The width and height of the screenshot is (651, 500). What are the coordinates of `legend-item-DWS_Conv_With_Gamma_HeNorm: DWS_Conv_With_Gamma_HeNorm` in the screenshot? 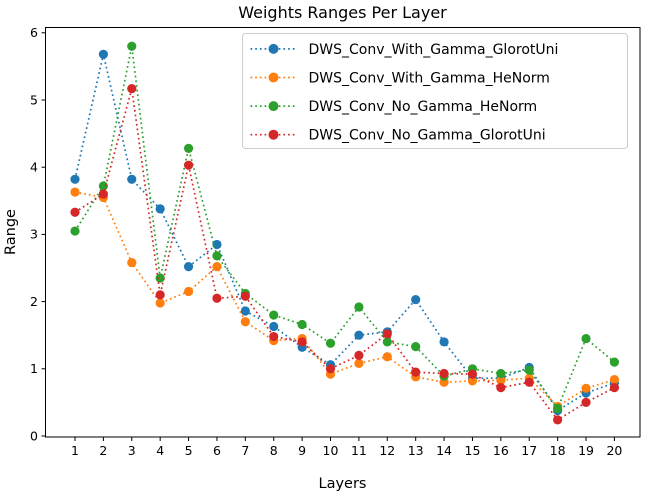 It's located at (400, 79).